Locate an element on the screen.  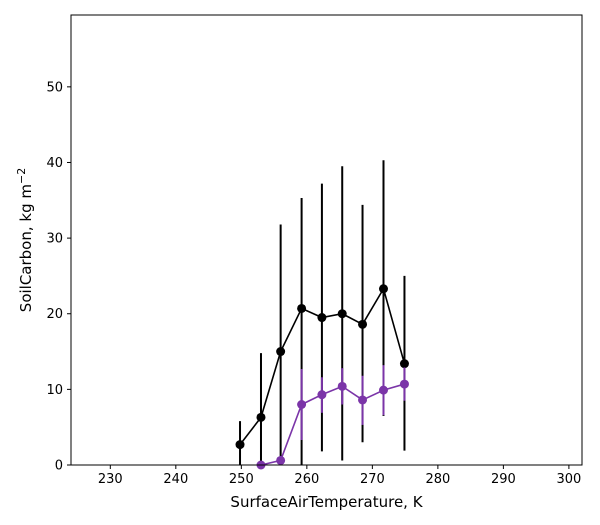
y-tick-label: 0 is located at coordinates (59, 466).